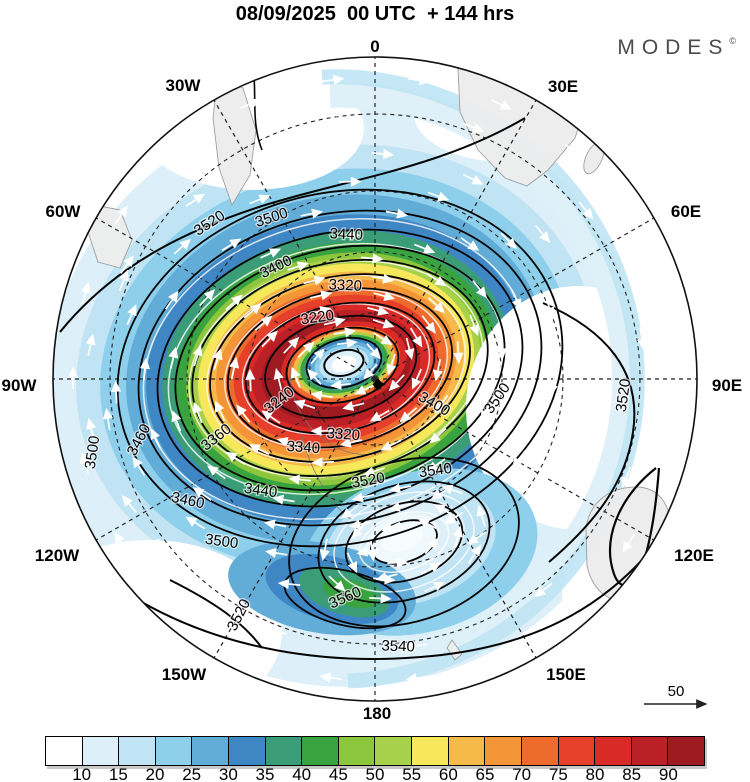 The height and width of the screenshot is (782, 750). Describe the element at coordinates (694, 555) in the screenshot. I see `longitude-label: 120E` at that location.